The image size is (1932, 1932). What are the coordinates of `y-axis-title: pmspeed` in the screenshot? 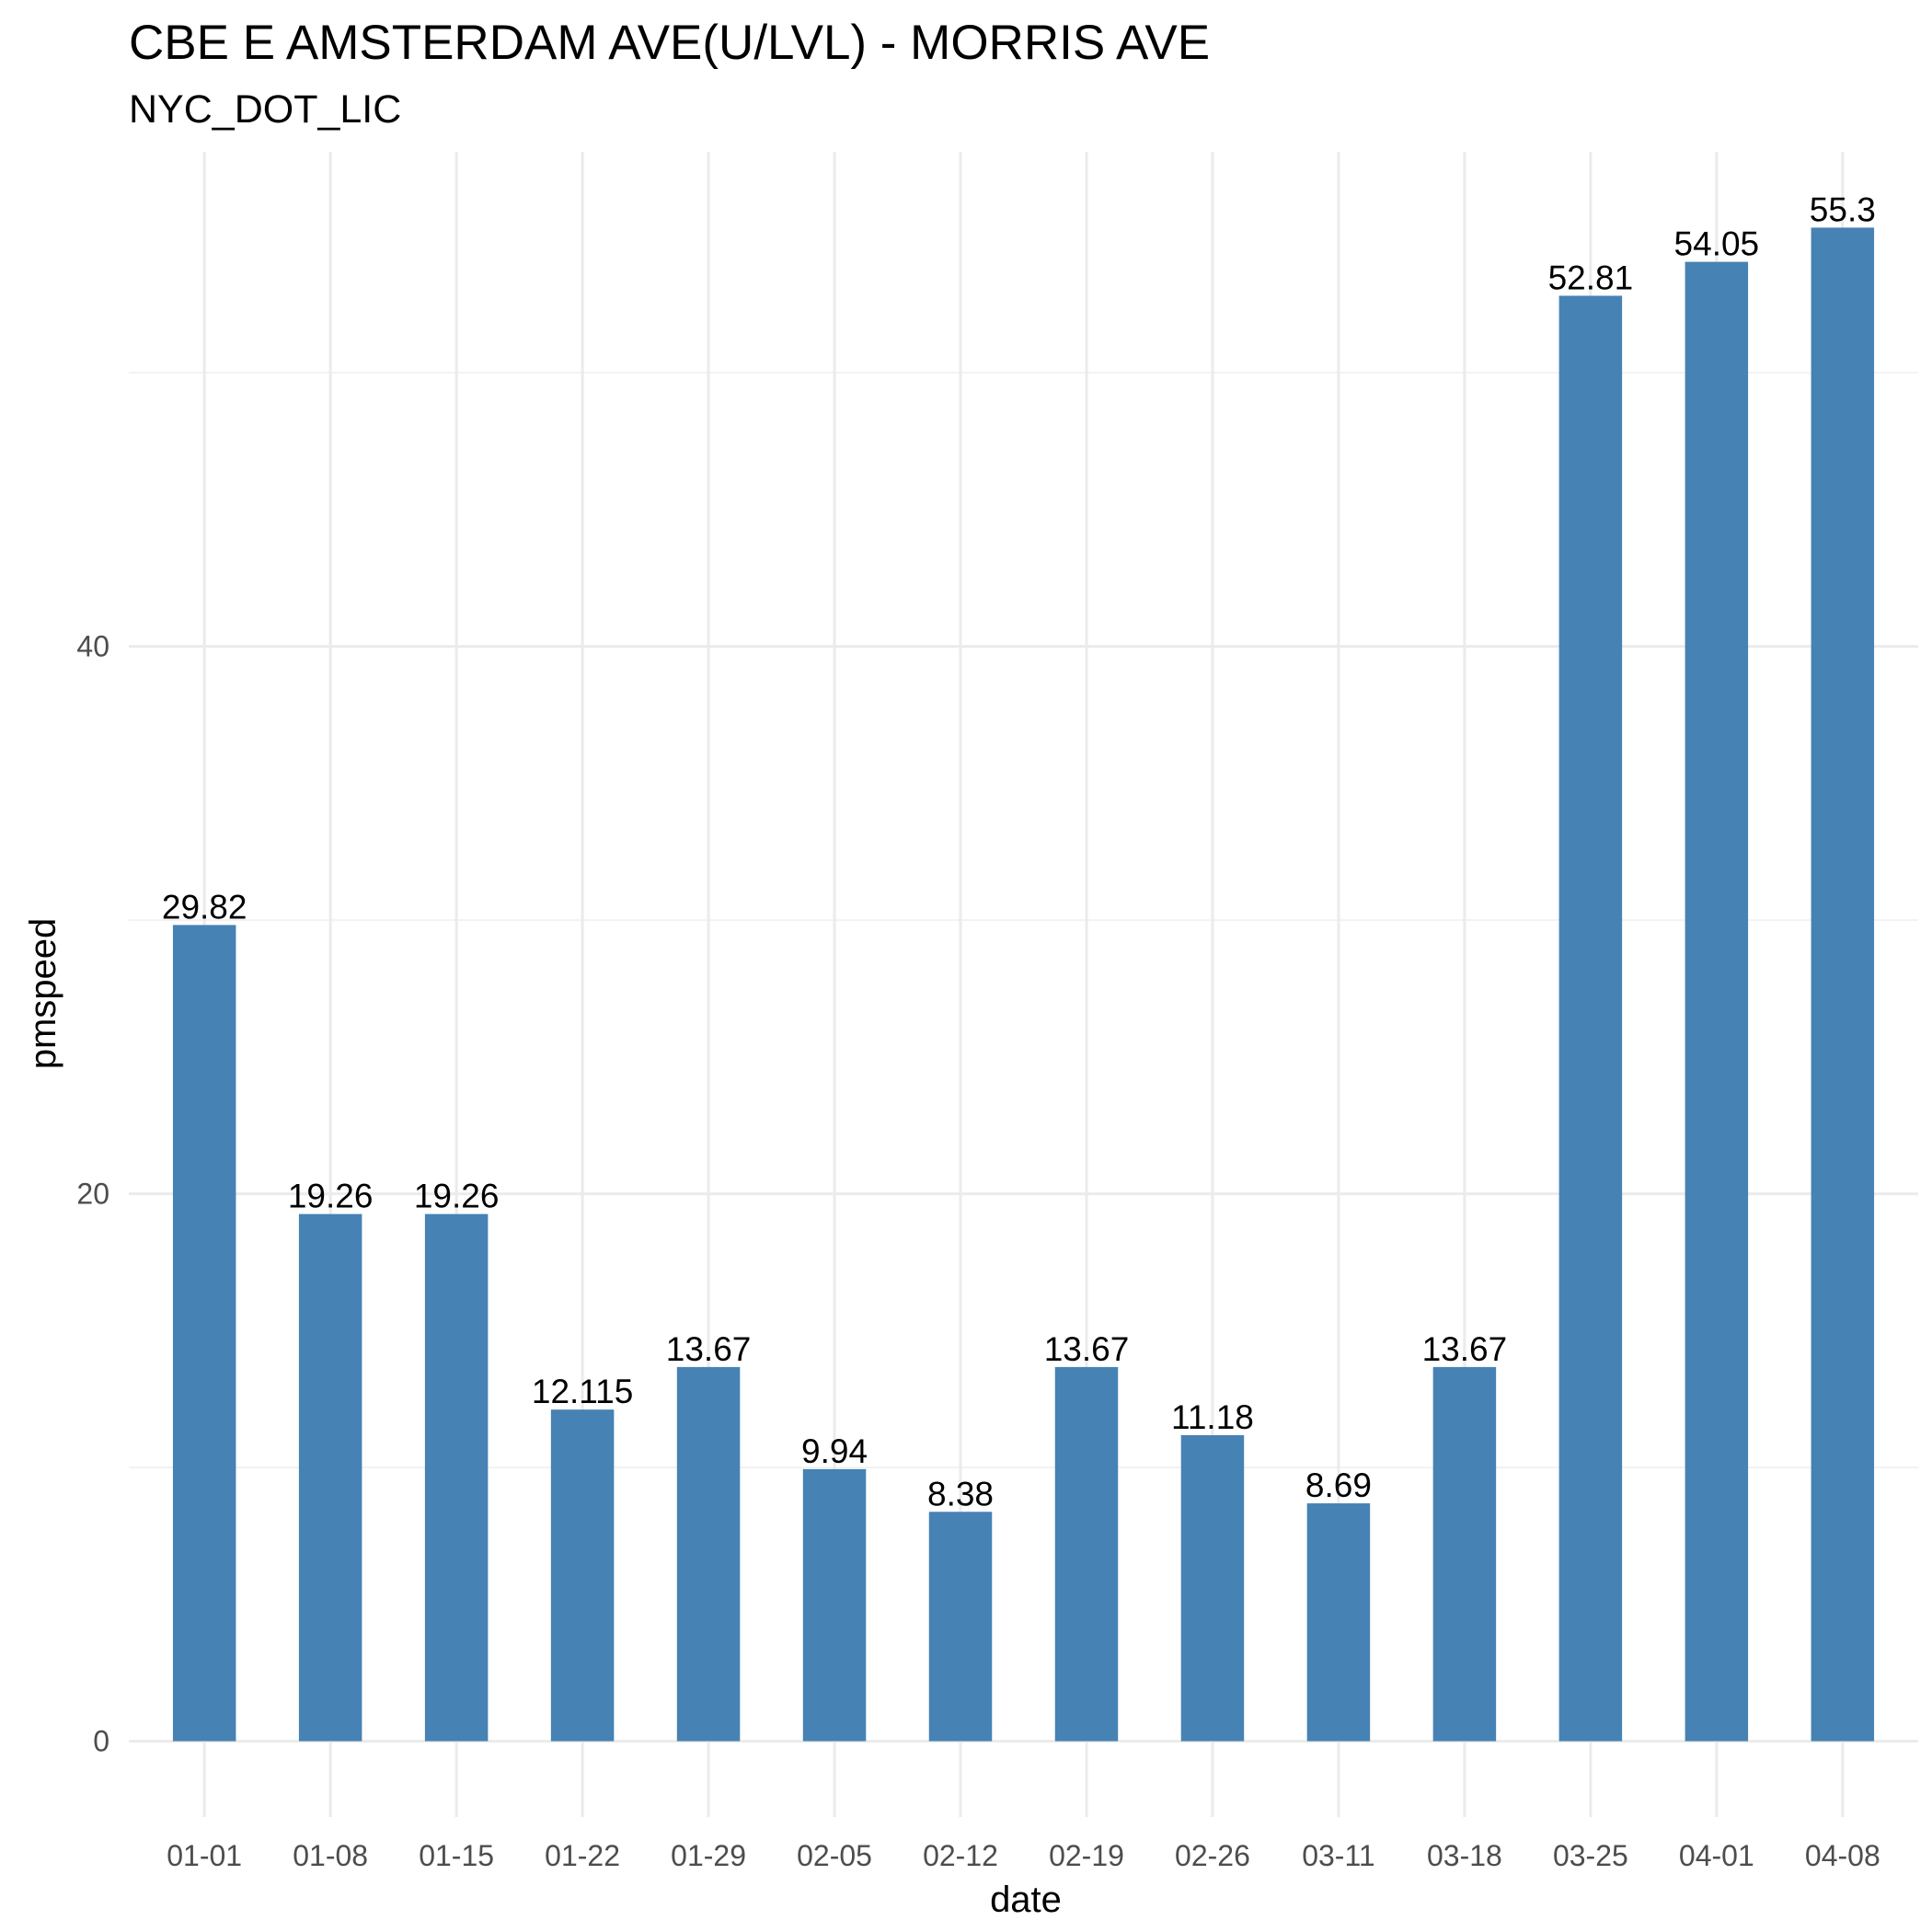 It's located at (43, 994).